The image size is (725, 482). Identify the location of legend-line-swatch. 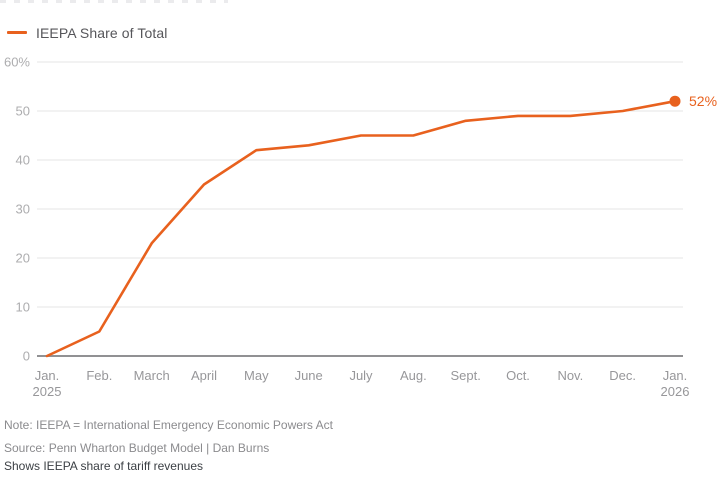
(17, 32).